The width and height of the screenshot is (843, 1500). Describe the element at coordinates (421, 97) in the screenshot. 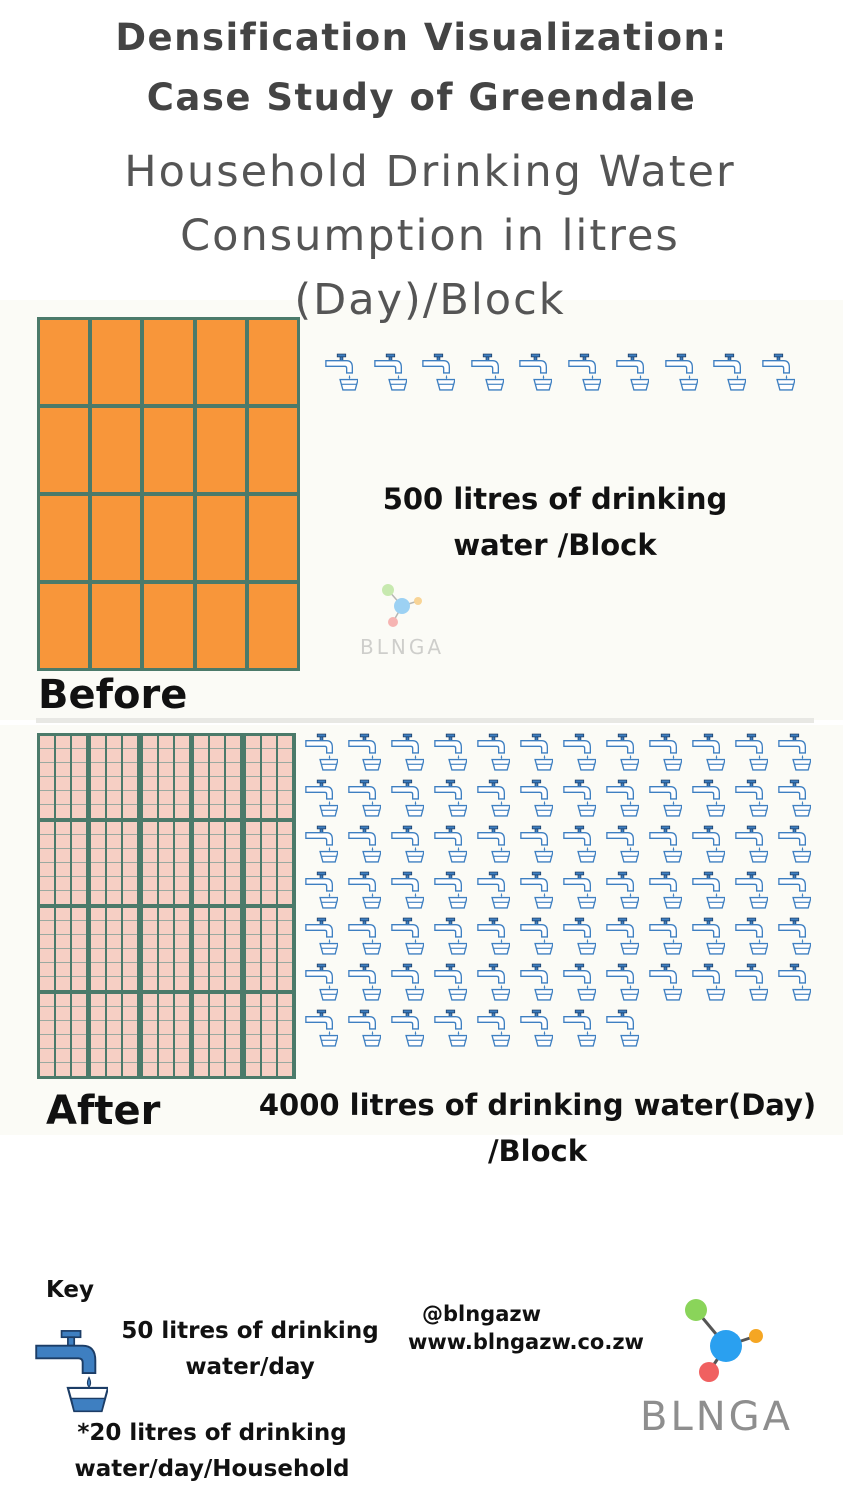

I see `title-line-2: Case Study of Greendale` at that location.